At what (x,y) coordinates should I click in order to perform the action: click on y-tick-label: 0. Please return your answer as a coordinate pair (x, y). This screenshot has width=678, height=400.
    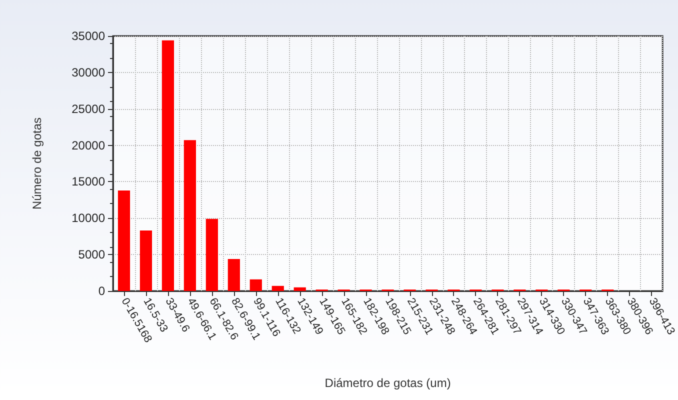
    Looking at the image, I should click on (102, 291).